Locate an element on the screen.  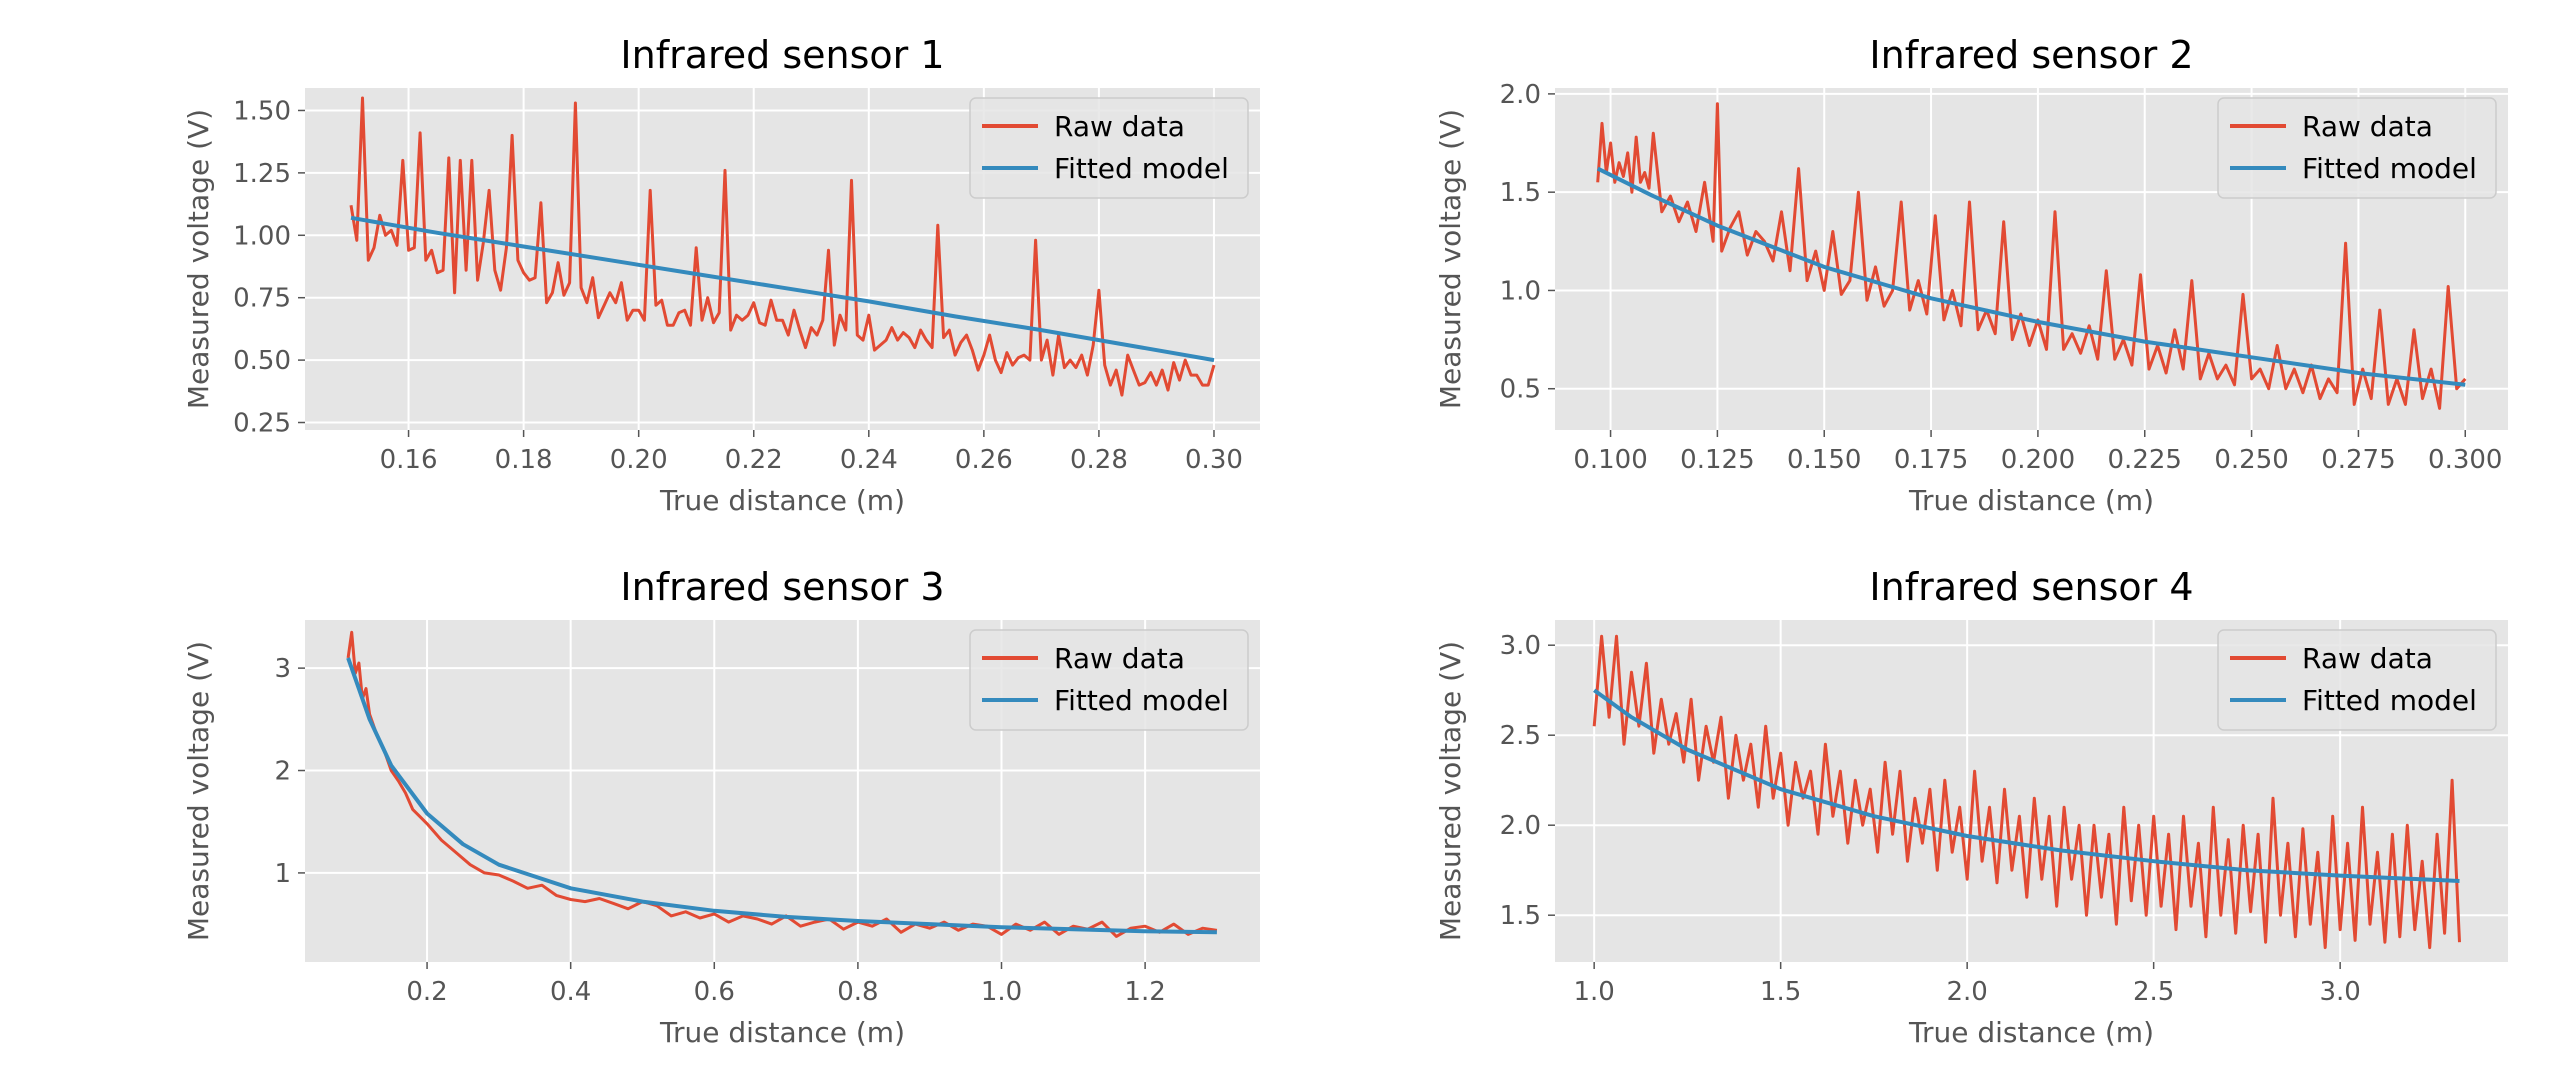
x-tick-label: 0.26 is located at coordinates (984, 460).